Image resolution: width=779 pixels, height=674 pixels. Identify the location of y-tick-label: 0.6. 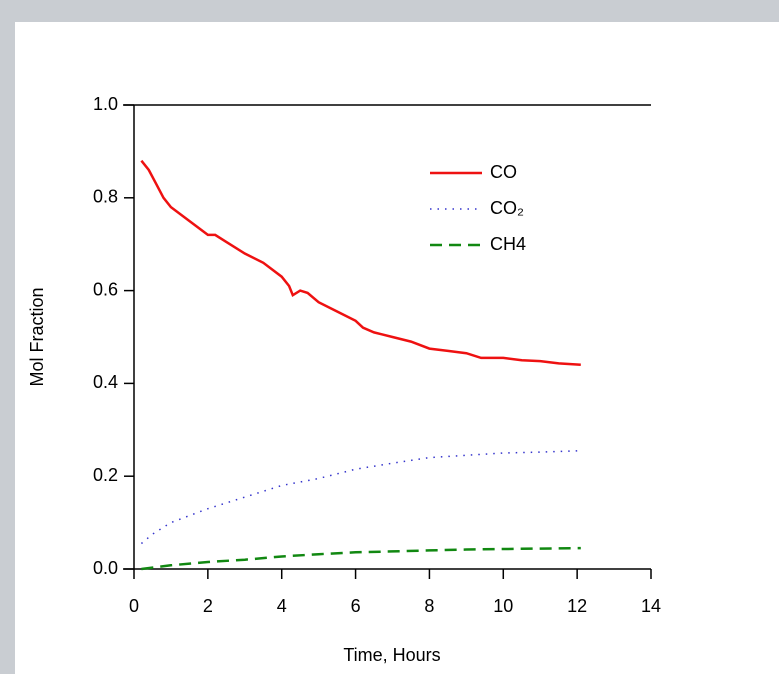
(105, 289).